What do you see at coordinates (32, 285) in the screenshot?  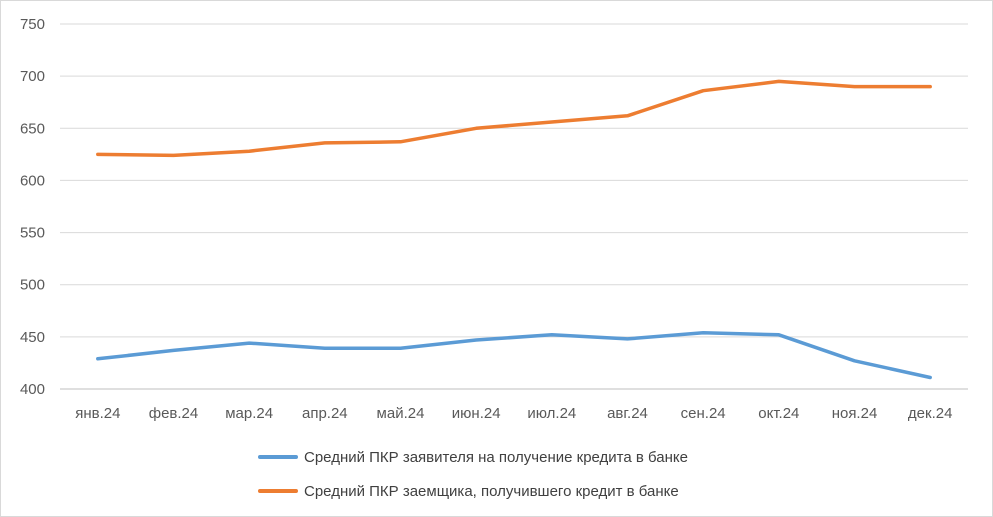 I see `y-tick-label: 500` at bounding box center [32, 285].